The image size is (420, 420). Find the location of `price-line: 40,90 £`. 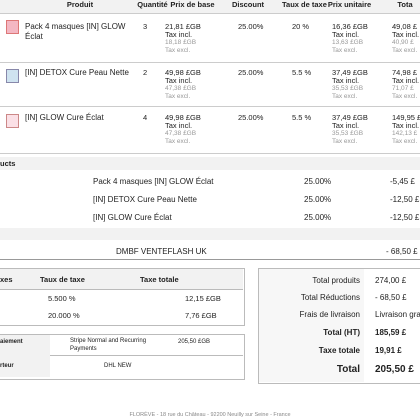

price-line: 40,90 £ is located at coordinates (403, 42).